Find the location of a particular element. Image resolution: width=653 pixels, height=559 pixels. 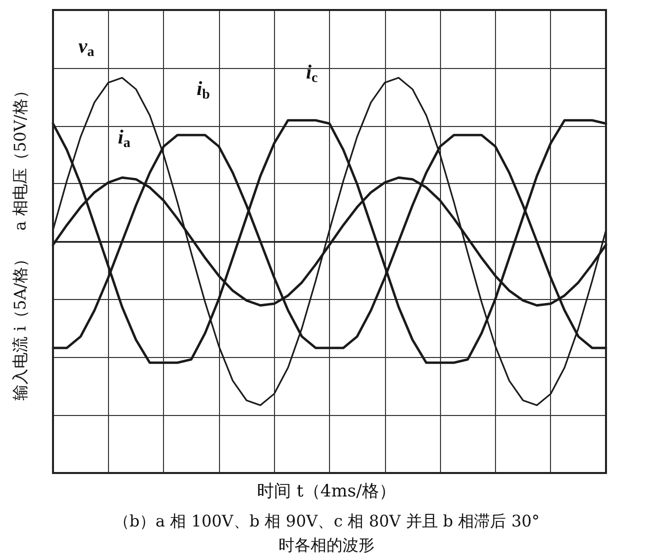

x-axis-title: 时间 t（4ms/格） is located at coordinates (326, 492).